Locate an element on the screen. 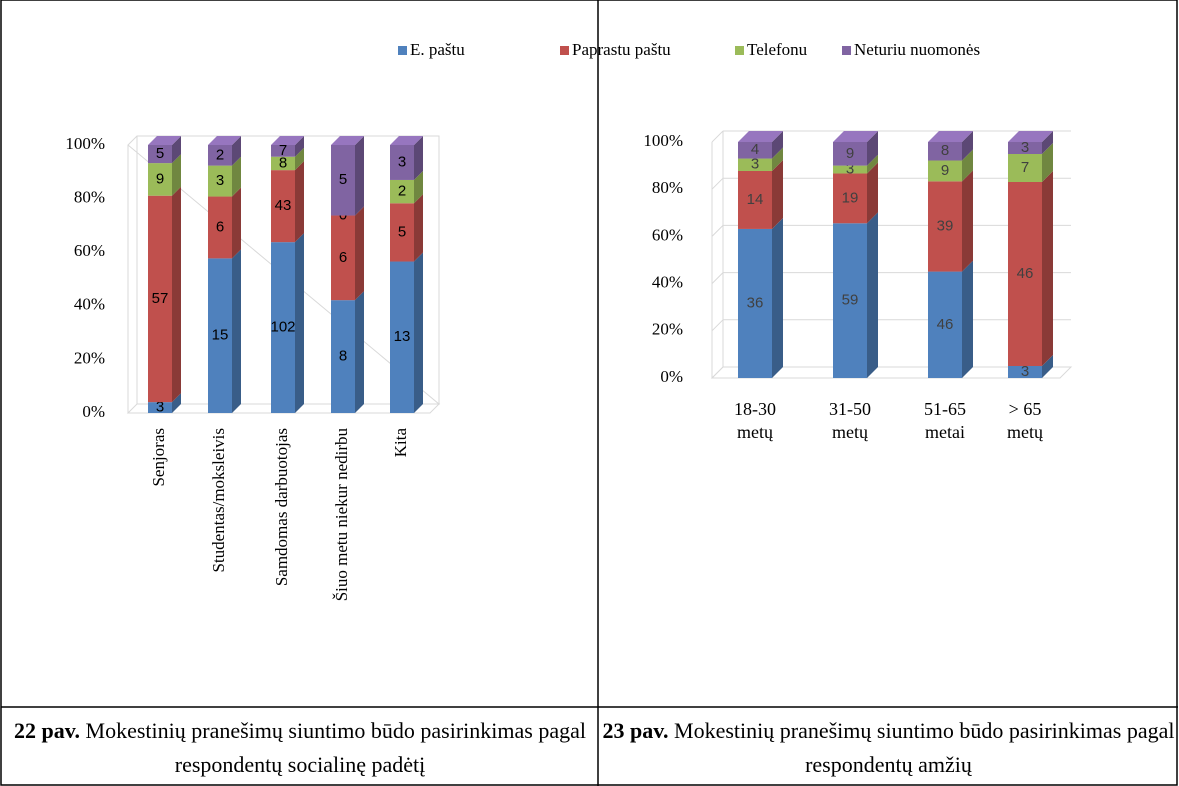 This screenshot has width=1179, height=786. legend-label: Telefonu is located at coordinates (777, 49).